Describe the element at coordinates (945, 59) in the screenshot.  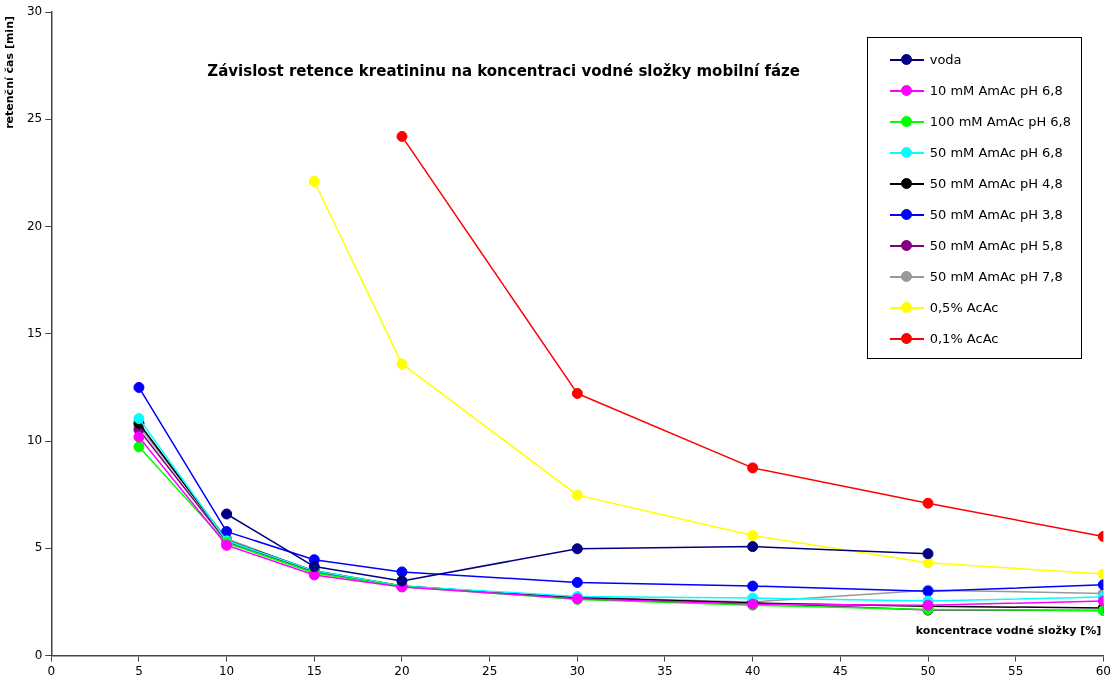
I see `legend-label: voda` at that location.